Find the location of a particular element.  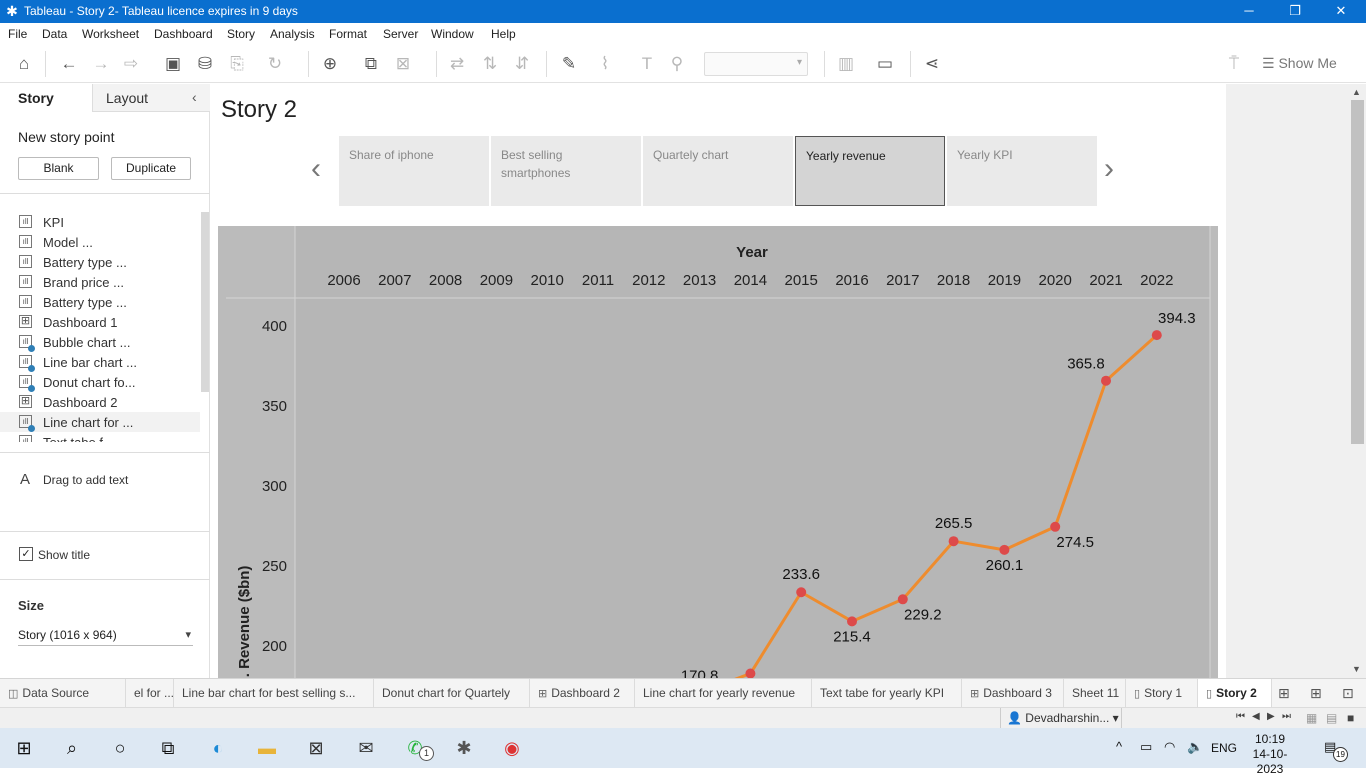

swap-icon: ⇄ is located at coordinates (457, 63).